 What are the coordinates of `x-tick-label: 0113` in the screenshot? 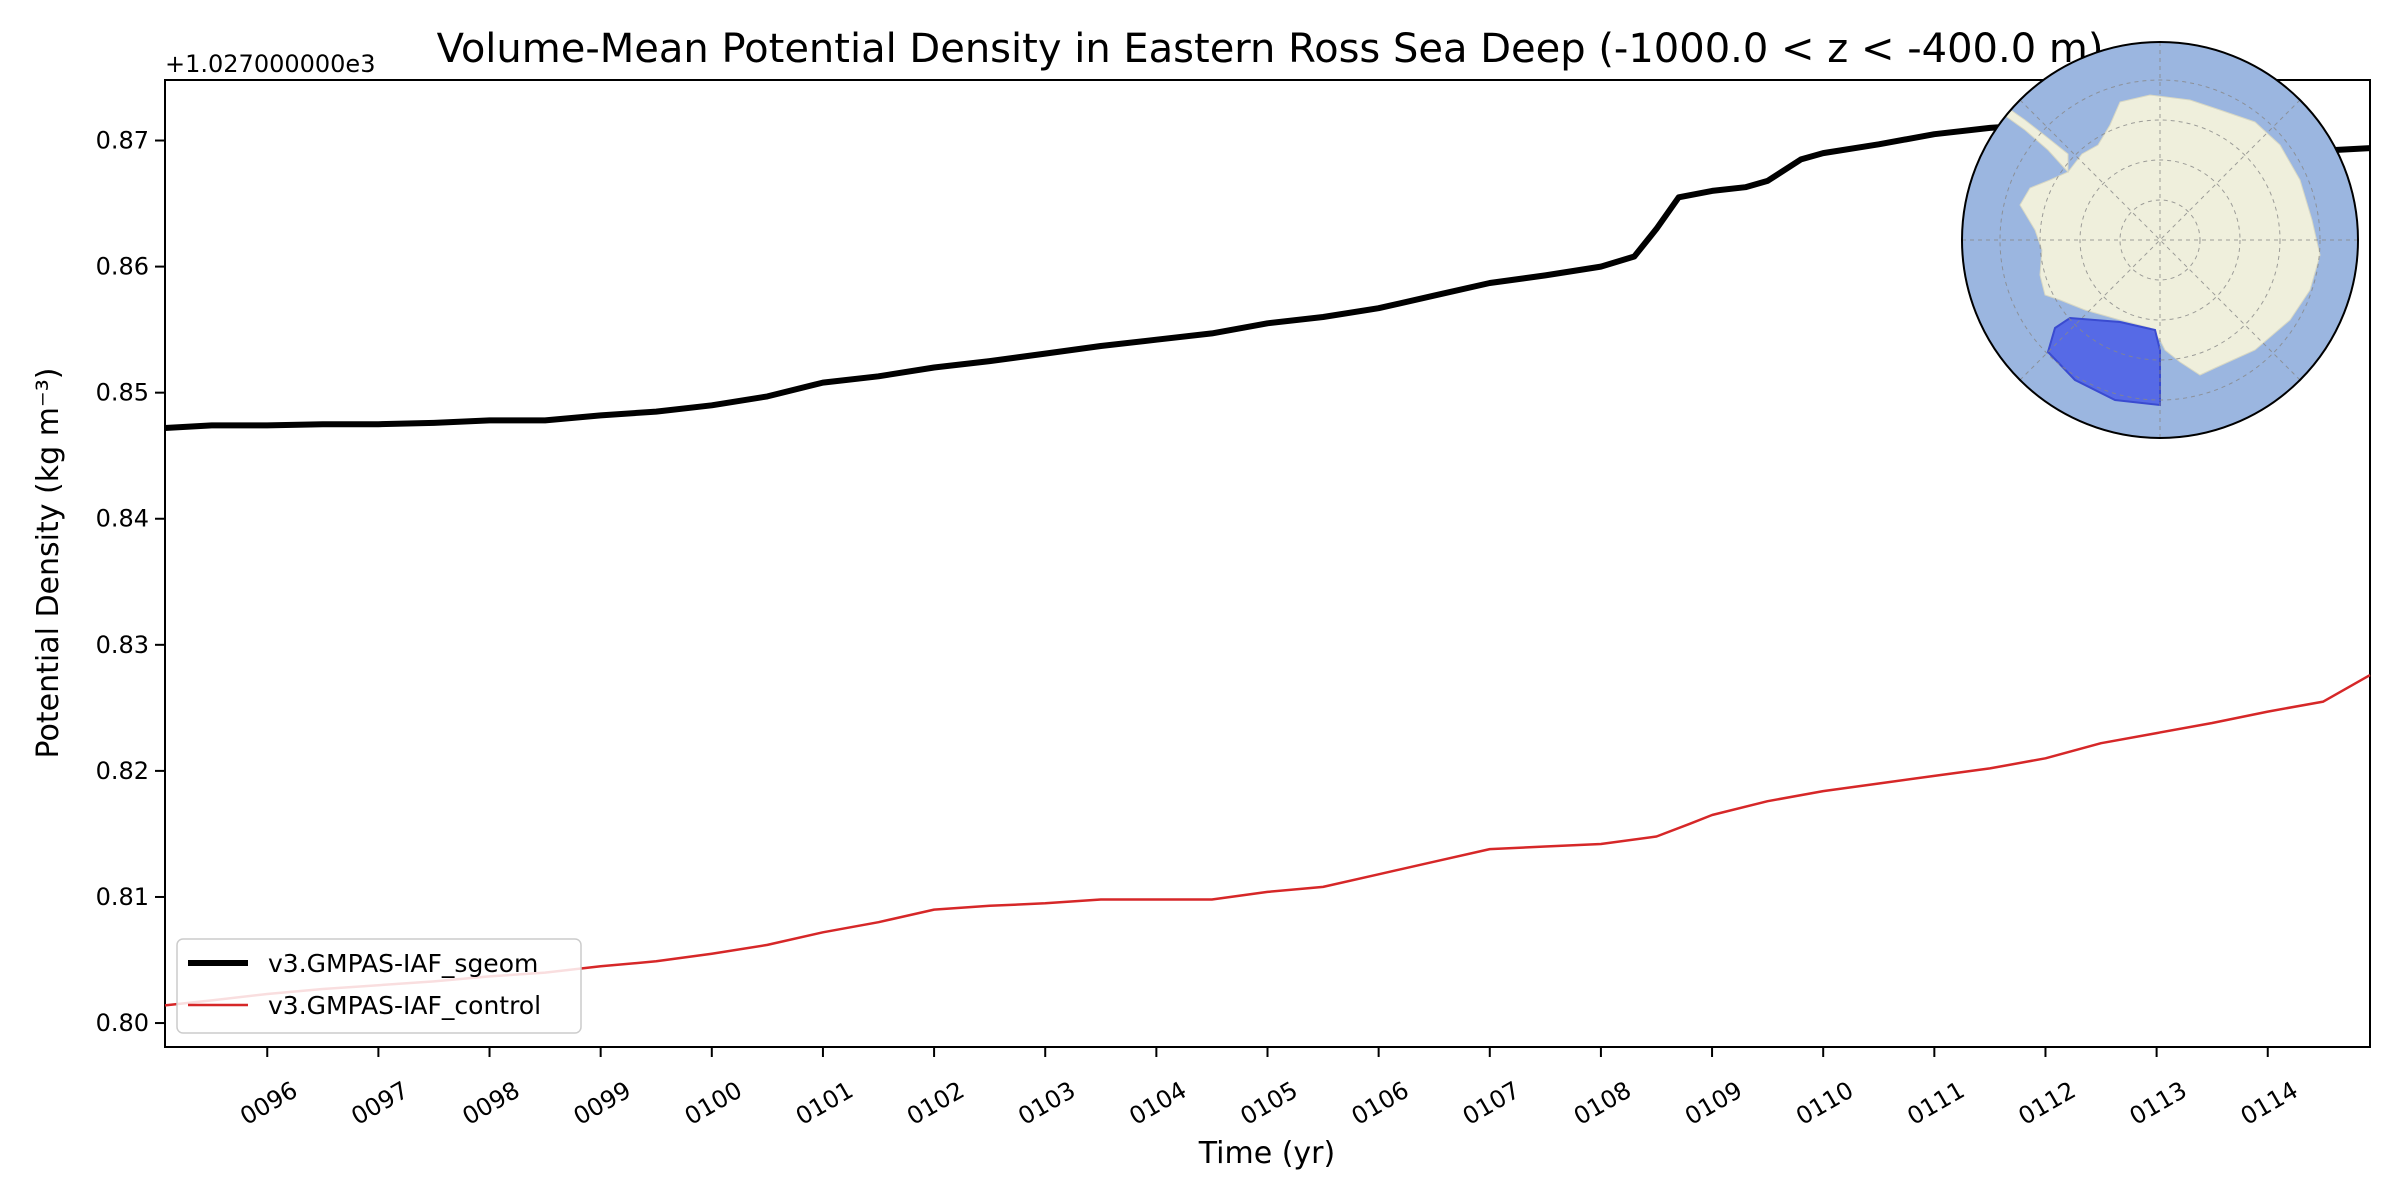 It's located at (2158, 1103).